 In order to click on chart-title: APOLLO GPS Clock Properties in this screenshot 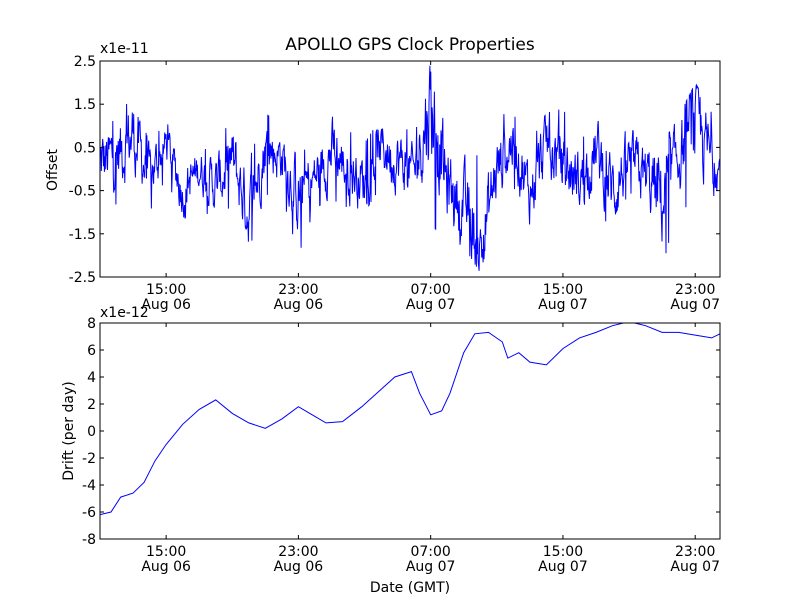, I will do `click(410, 45)`.